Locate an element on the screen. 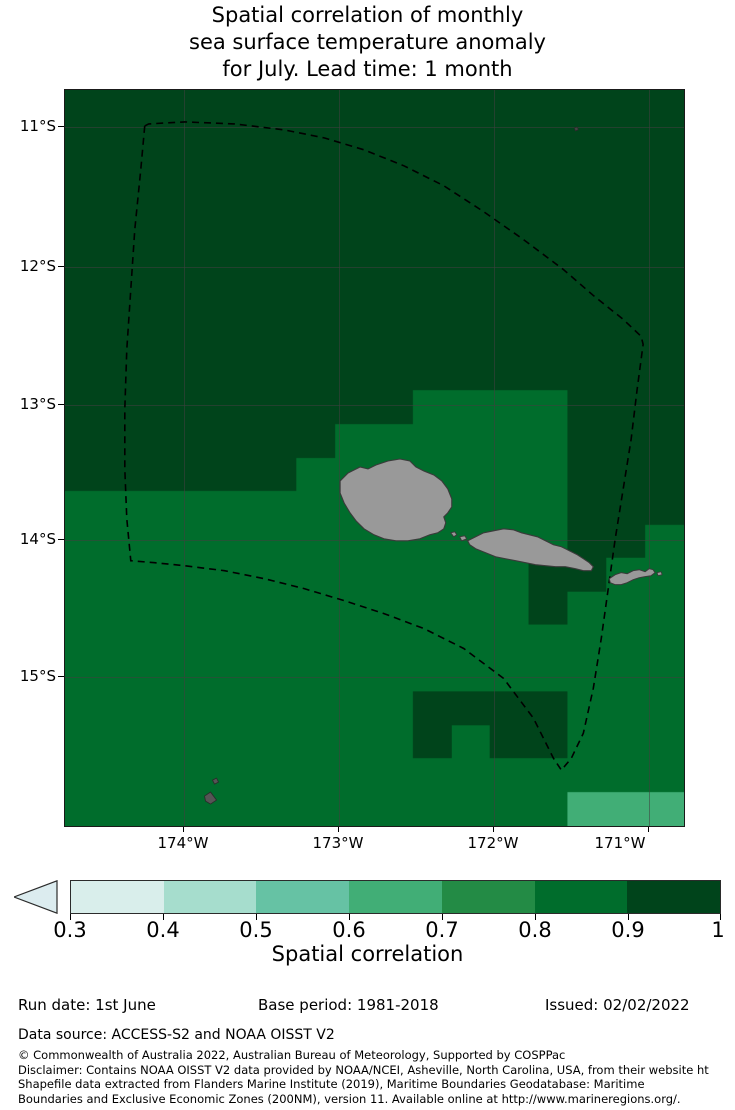 This screenshot has height=1110, width=735. island-tutuila is located at coordinates (632, 577).